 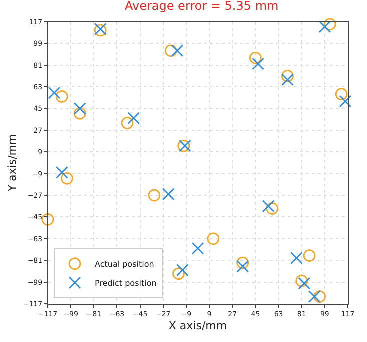 I want to click on x-axis-title: X axis/mm, so click(x=198, y=326).